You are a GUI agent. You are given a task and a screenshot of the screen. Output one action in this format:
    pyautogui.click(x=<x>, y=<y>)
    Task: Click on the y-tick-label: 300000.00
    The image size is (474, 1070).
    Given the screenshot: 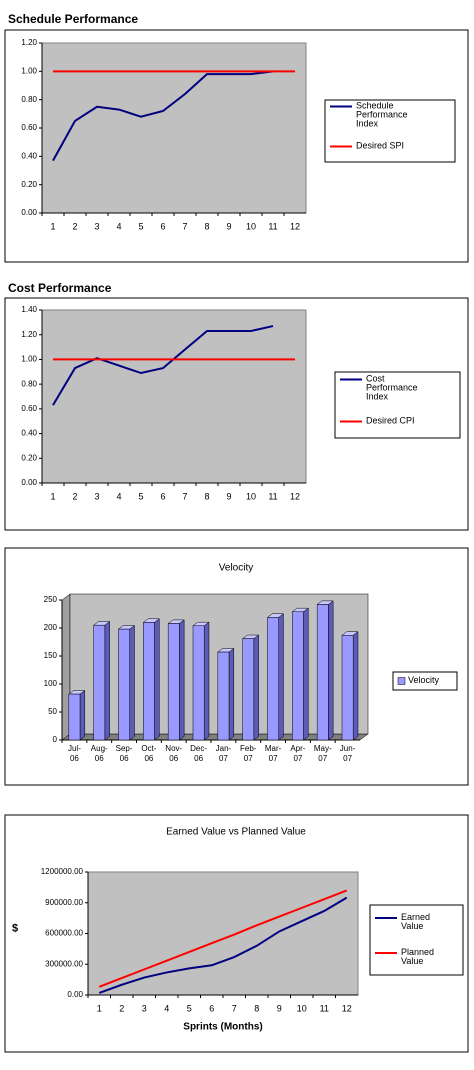 What is the action you would take?
    pyautogui.click(x=64, y=963)
    